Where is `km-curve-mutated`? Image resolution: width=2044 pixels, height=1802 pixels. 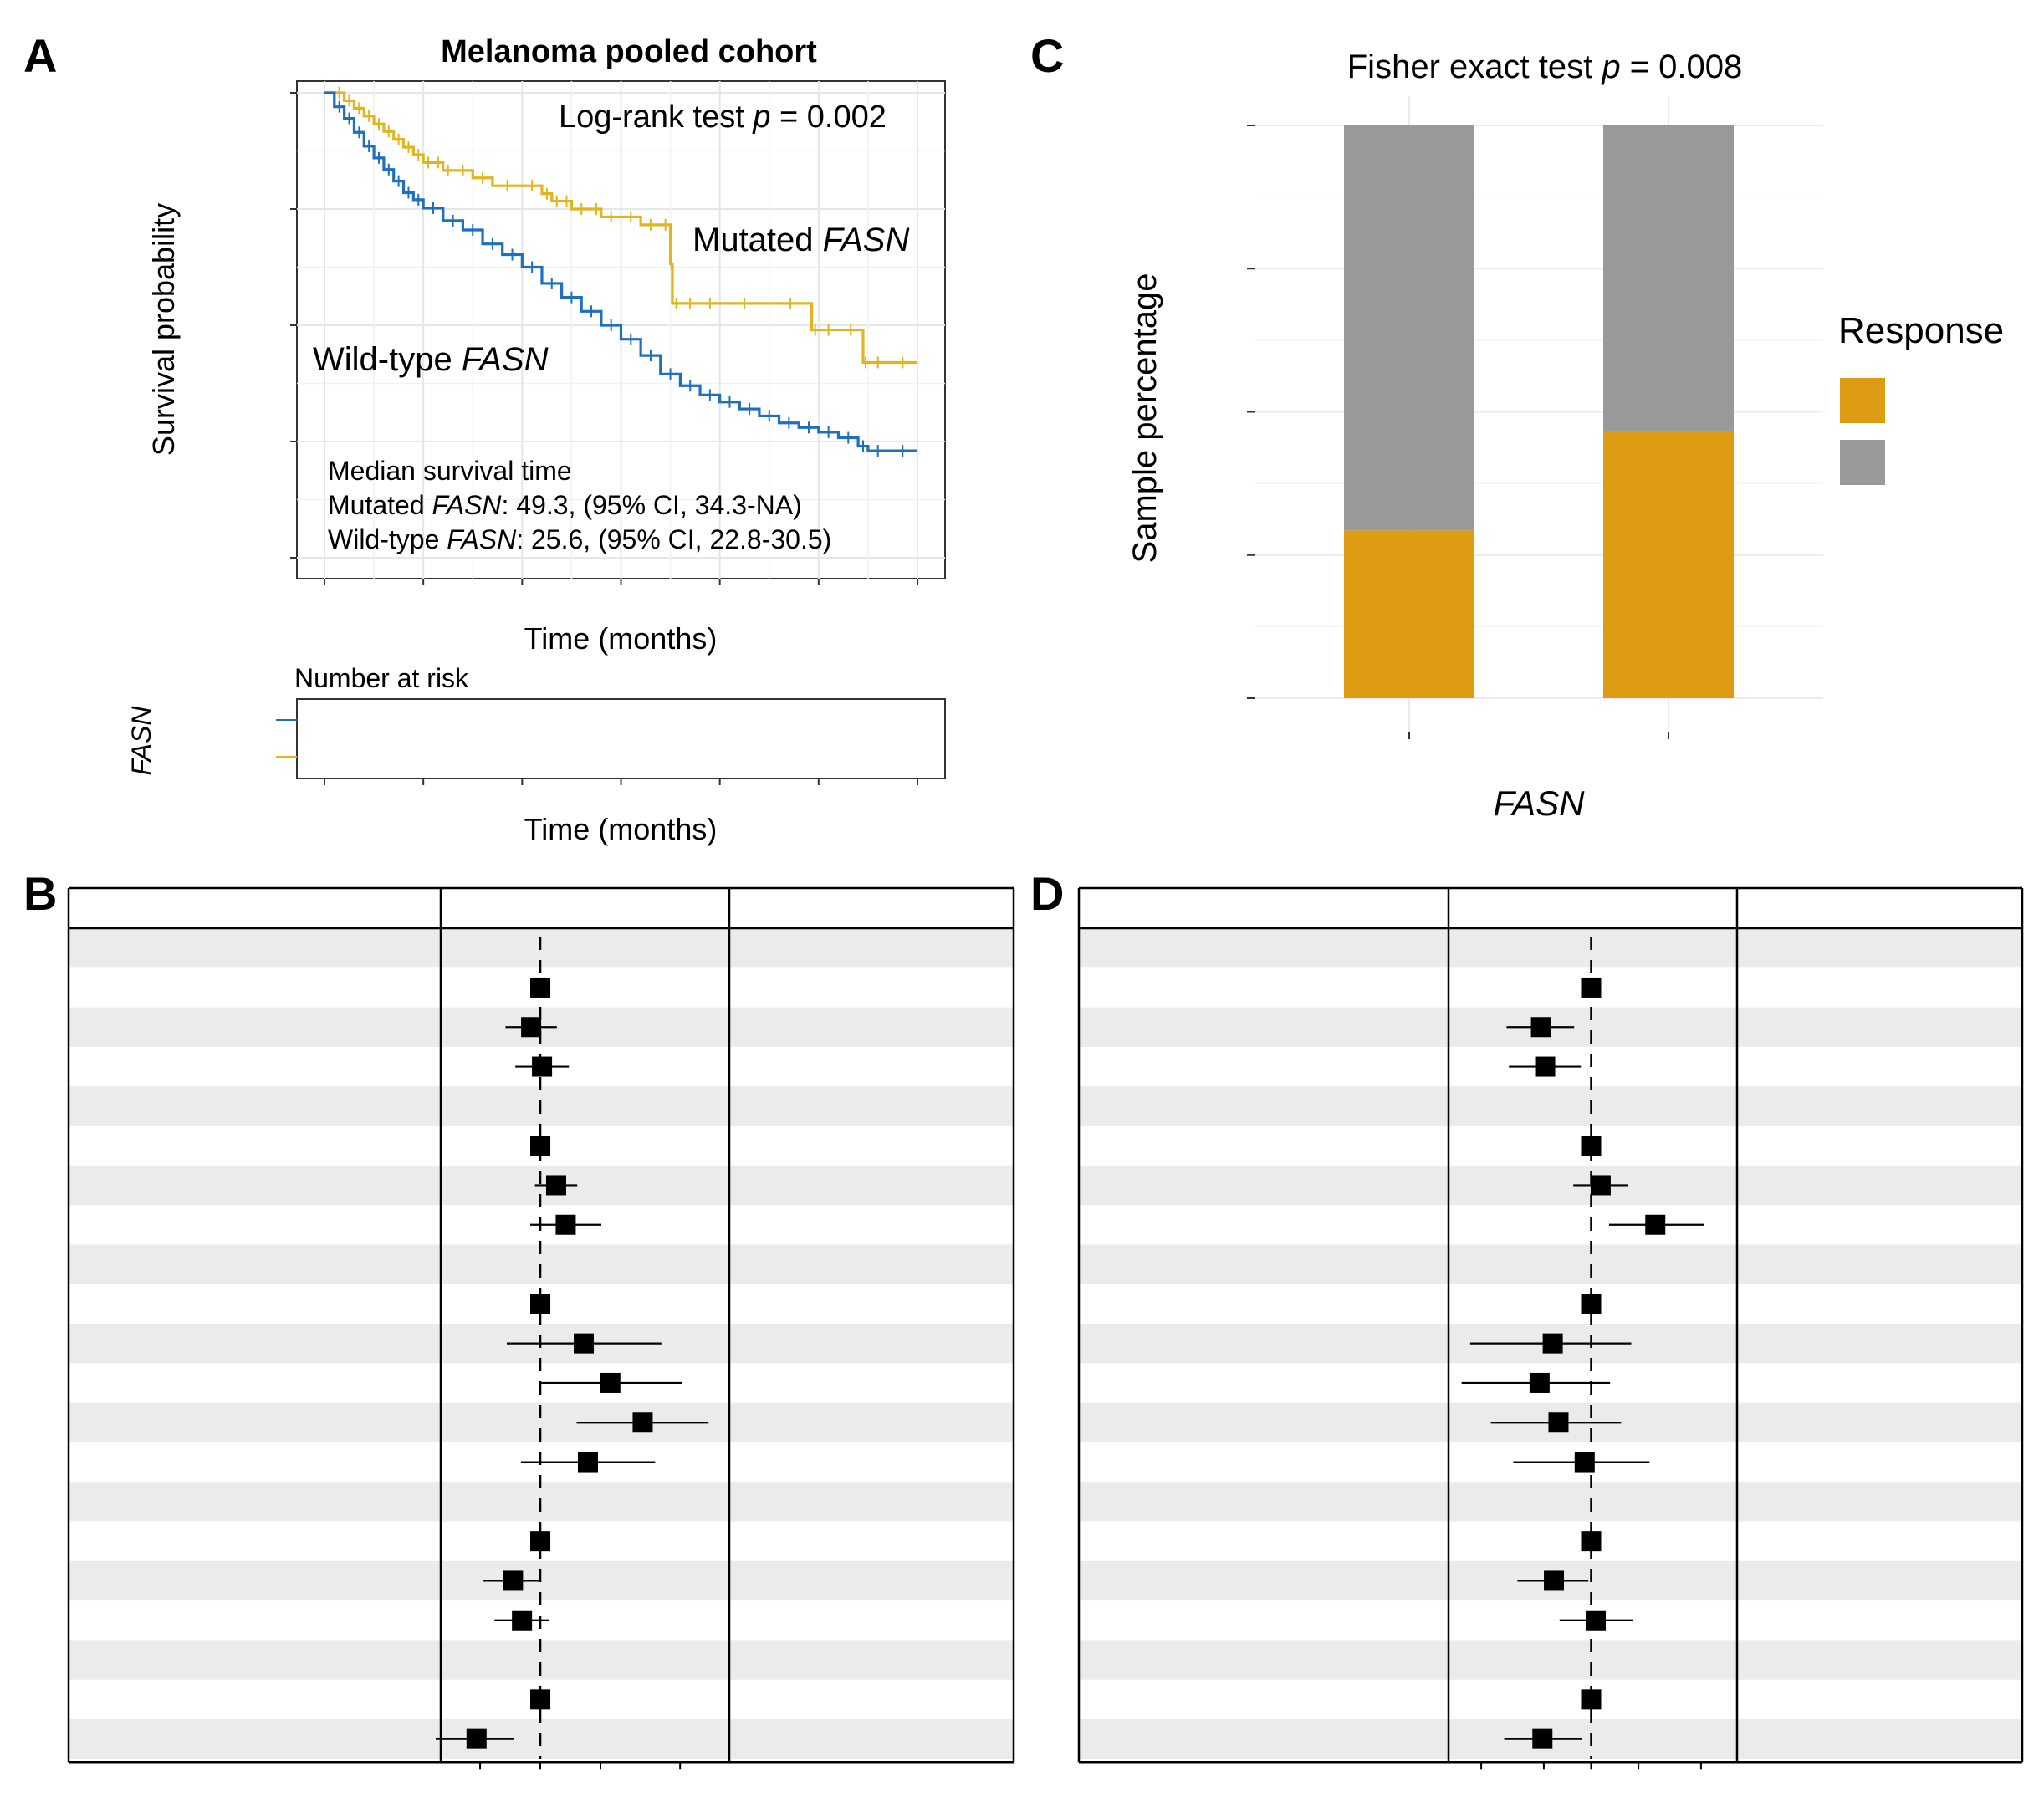
km-curve-mutated is located at coordinates (620, 228).